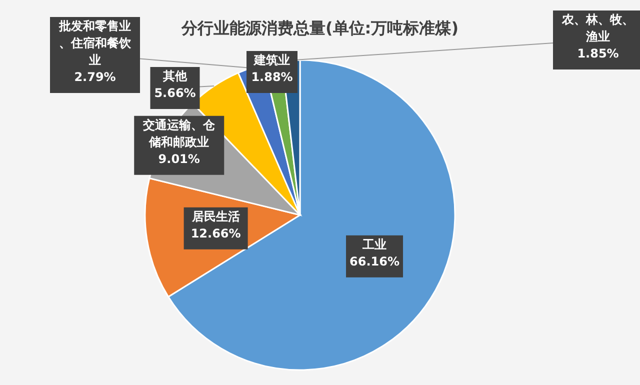 Image resolution: width=640 pixels, height=385 pixels. What do you see at coordinates (175, 76) in the screenshot?
I see `slice-label: 其他` at bounding box center [175, 76].